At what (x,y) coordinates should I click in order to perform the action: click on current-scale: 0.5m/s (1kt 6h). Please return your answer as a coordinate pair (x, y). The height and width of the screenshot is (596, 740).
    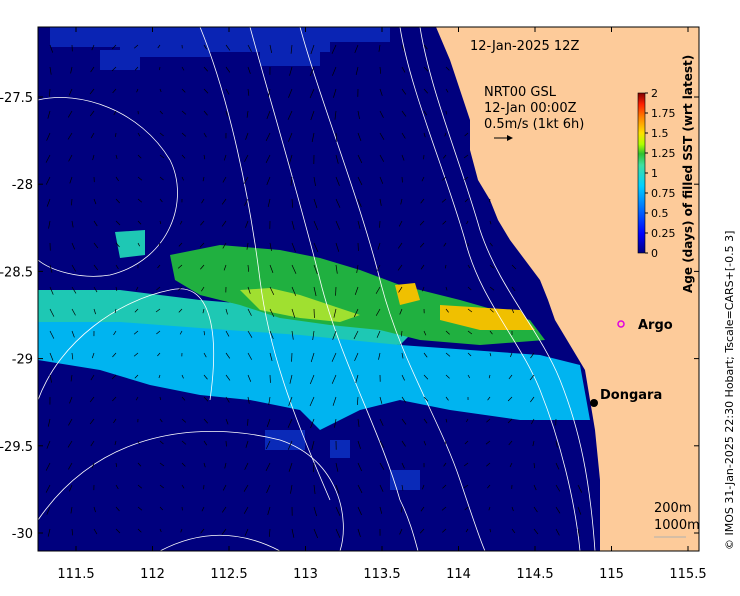
    Looking at the image, I should click on (534, 124).